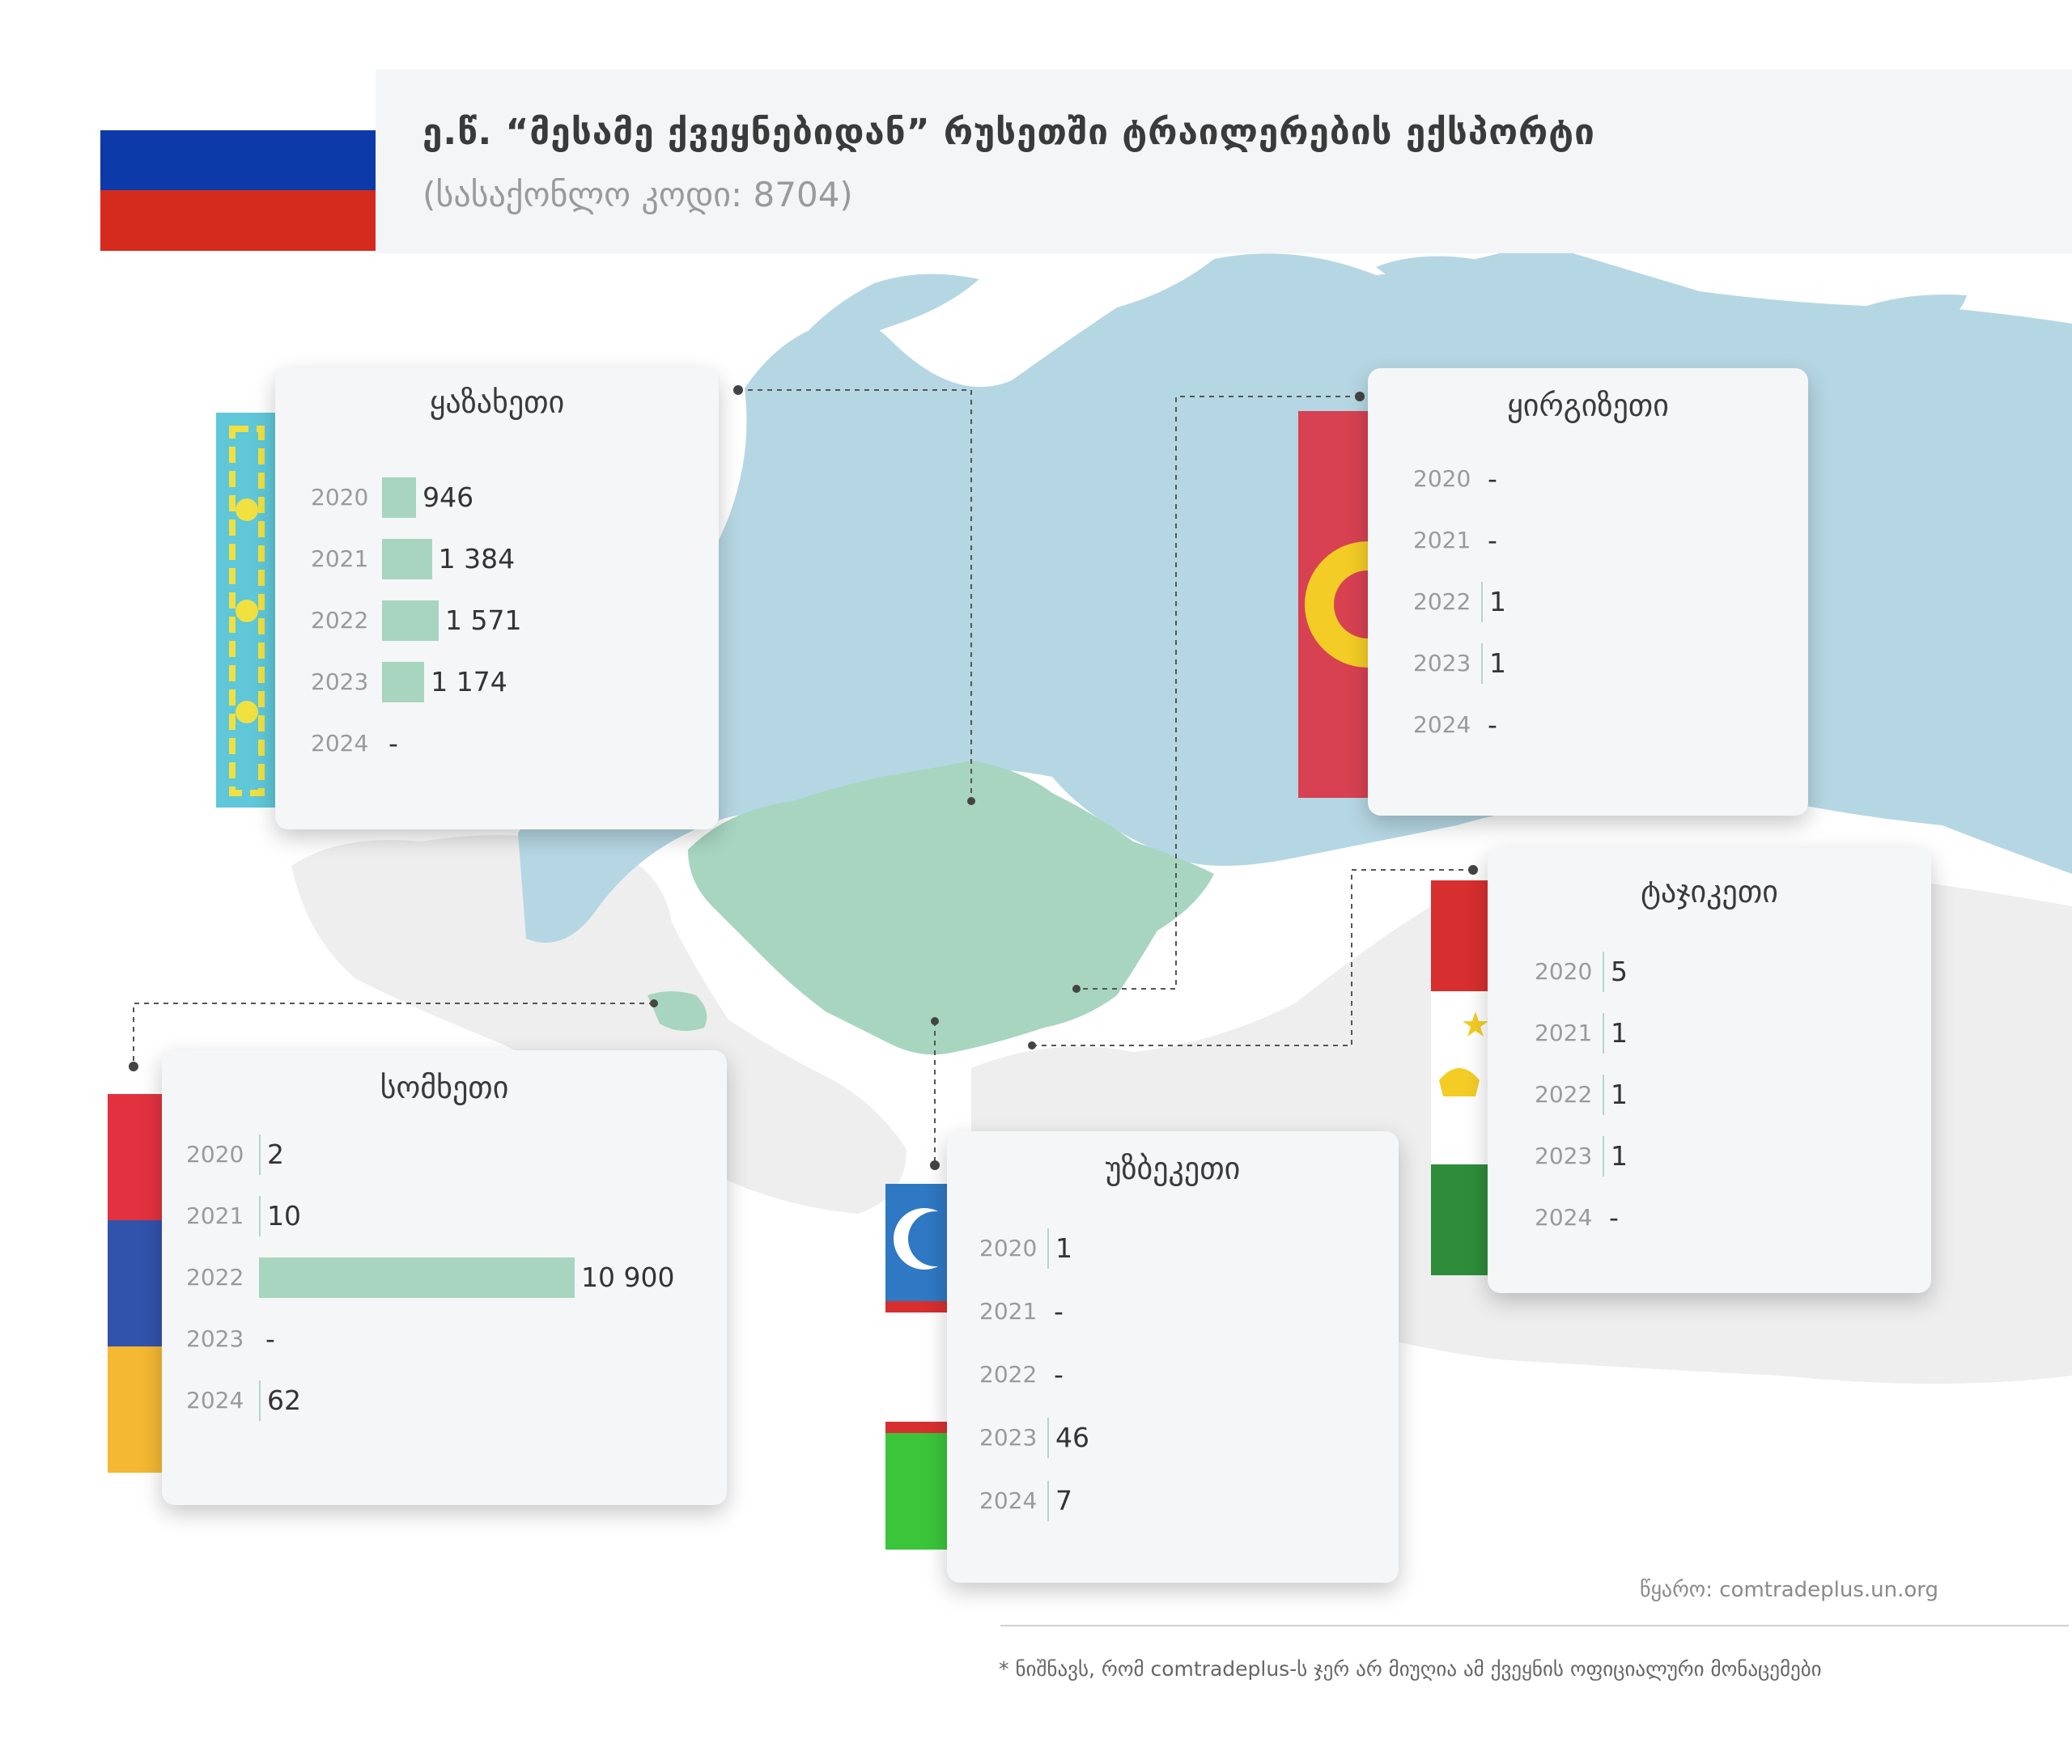  What do you see at coordinates (497, 402) in the screenshot?
I see `card-title: ყაზახეთი` at bounding box center [497, 402].